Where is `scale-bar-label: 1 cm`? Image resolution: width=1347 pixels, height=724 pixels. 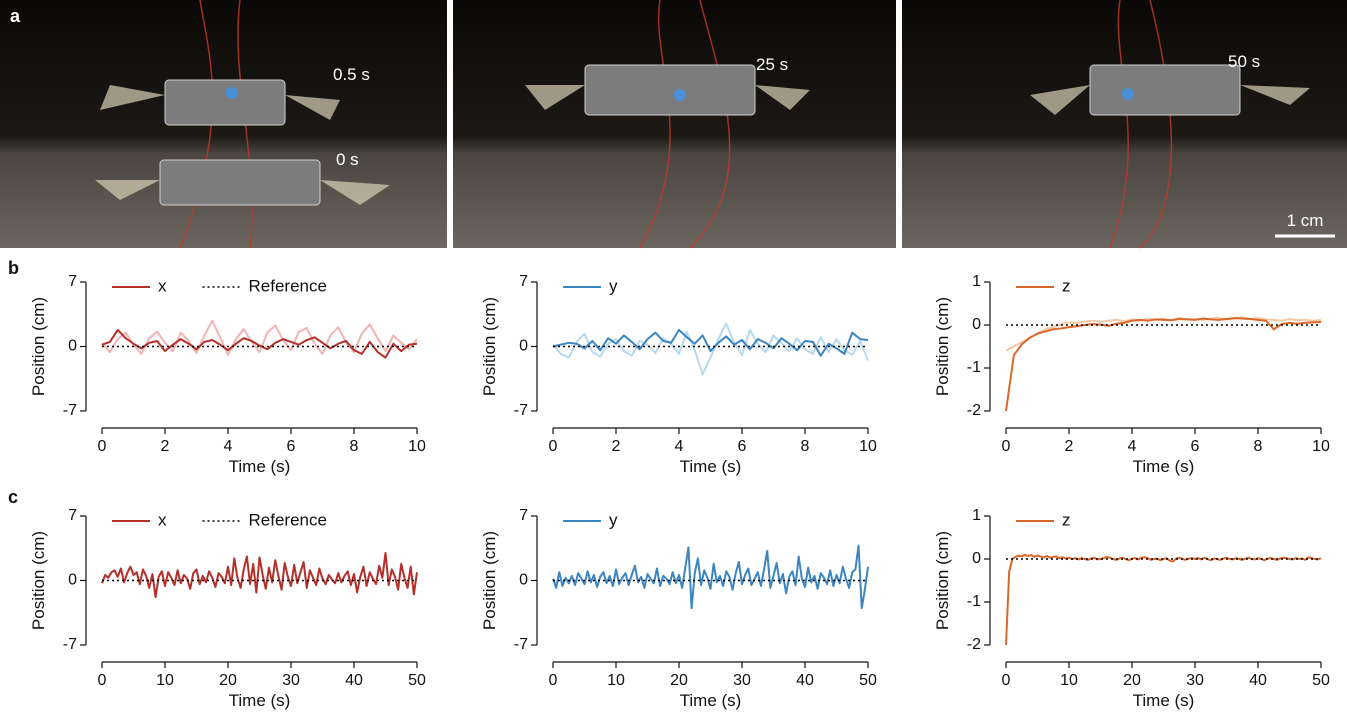
scale-bar-label: 1 cm is located at coordinates (1305, 220).